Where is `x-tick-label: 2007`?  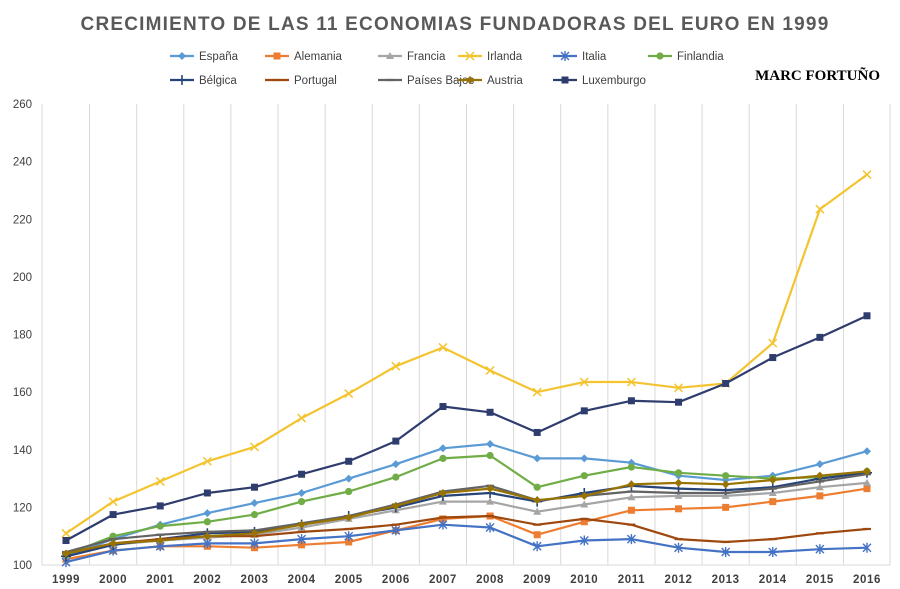 x-tick-label: 2007 is located at coordinates (443, 580).